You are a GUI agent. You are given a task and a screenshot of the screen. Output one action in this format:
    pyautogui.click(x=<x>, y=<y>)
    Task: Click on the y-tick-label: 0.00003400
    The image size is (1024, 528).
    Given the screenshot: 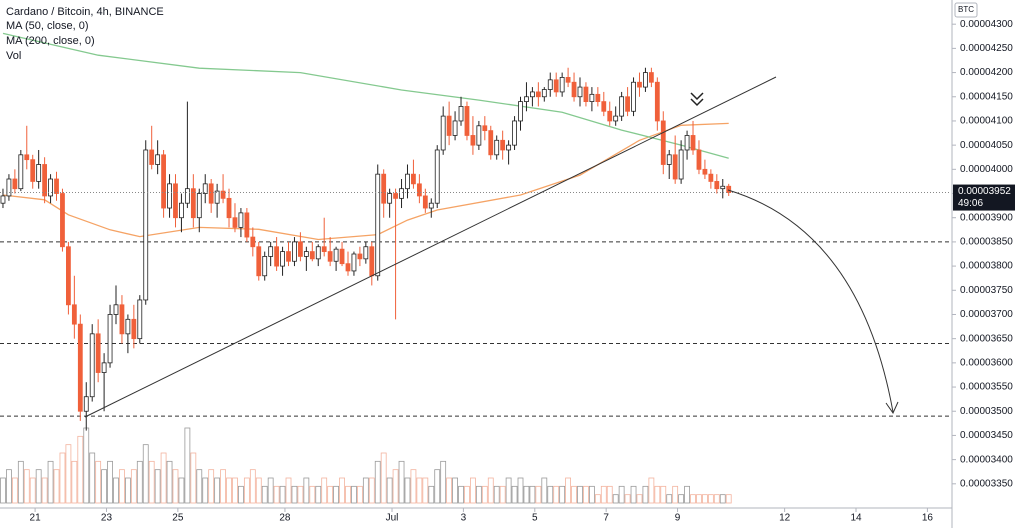 What is the action you would take?
    pyautogui.click(x=986, y=459)
    